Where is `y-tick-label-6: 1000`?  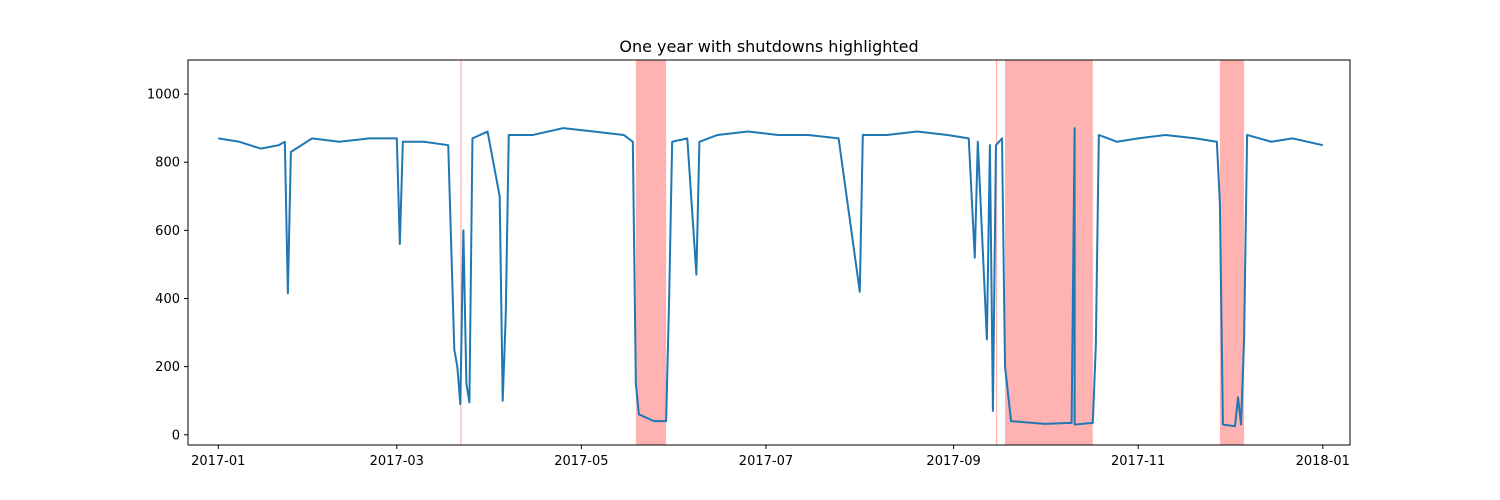
y-tick-label-6: 1000 is located at coordinates (163, 95).